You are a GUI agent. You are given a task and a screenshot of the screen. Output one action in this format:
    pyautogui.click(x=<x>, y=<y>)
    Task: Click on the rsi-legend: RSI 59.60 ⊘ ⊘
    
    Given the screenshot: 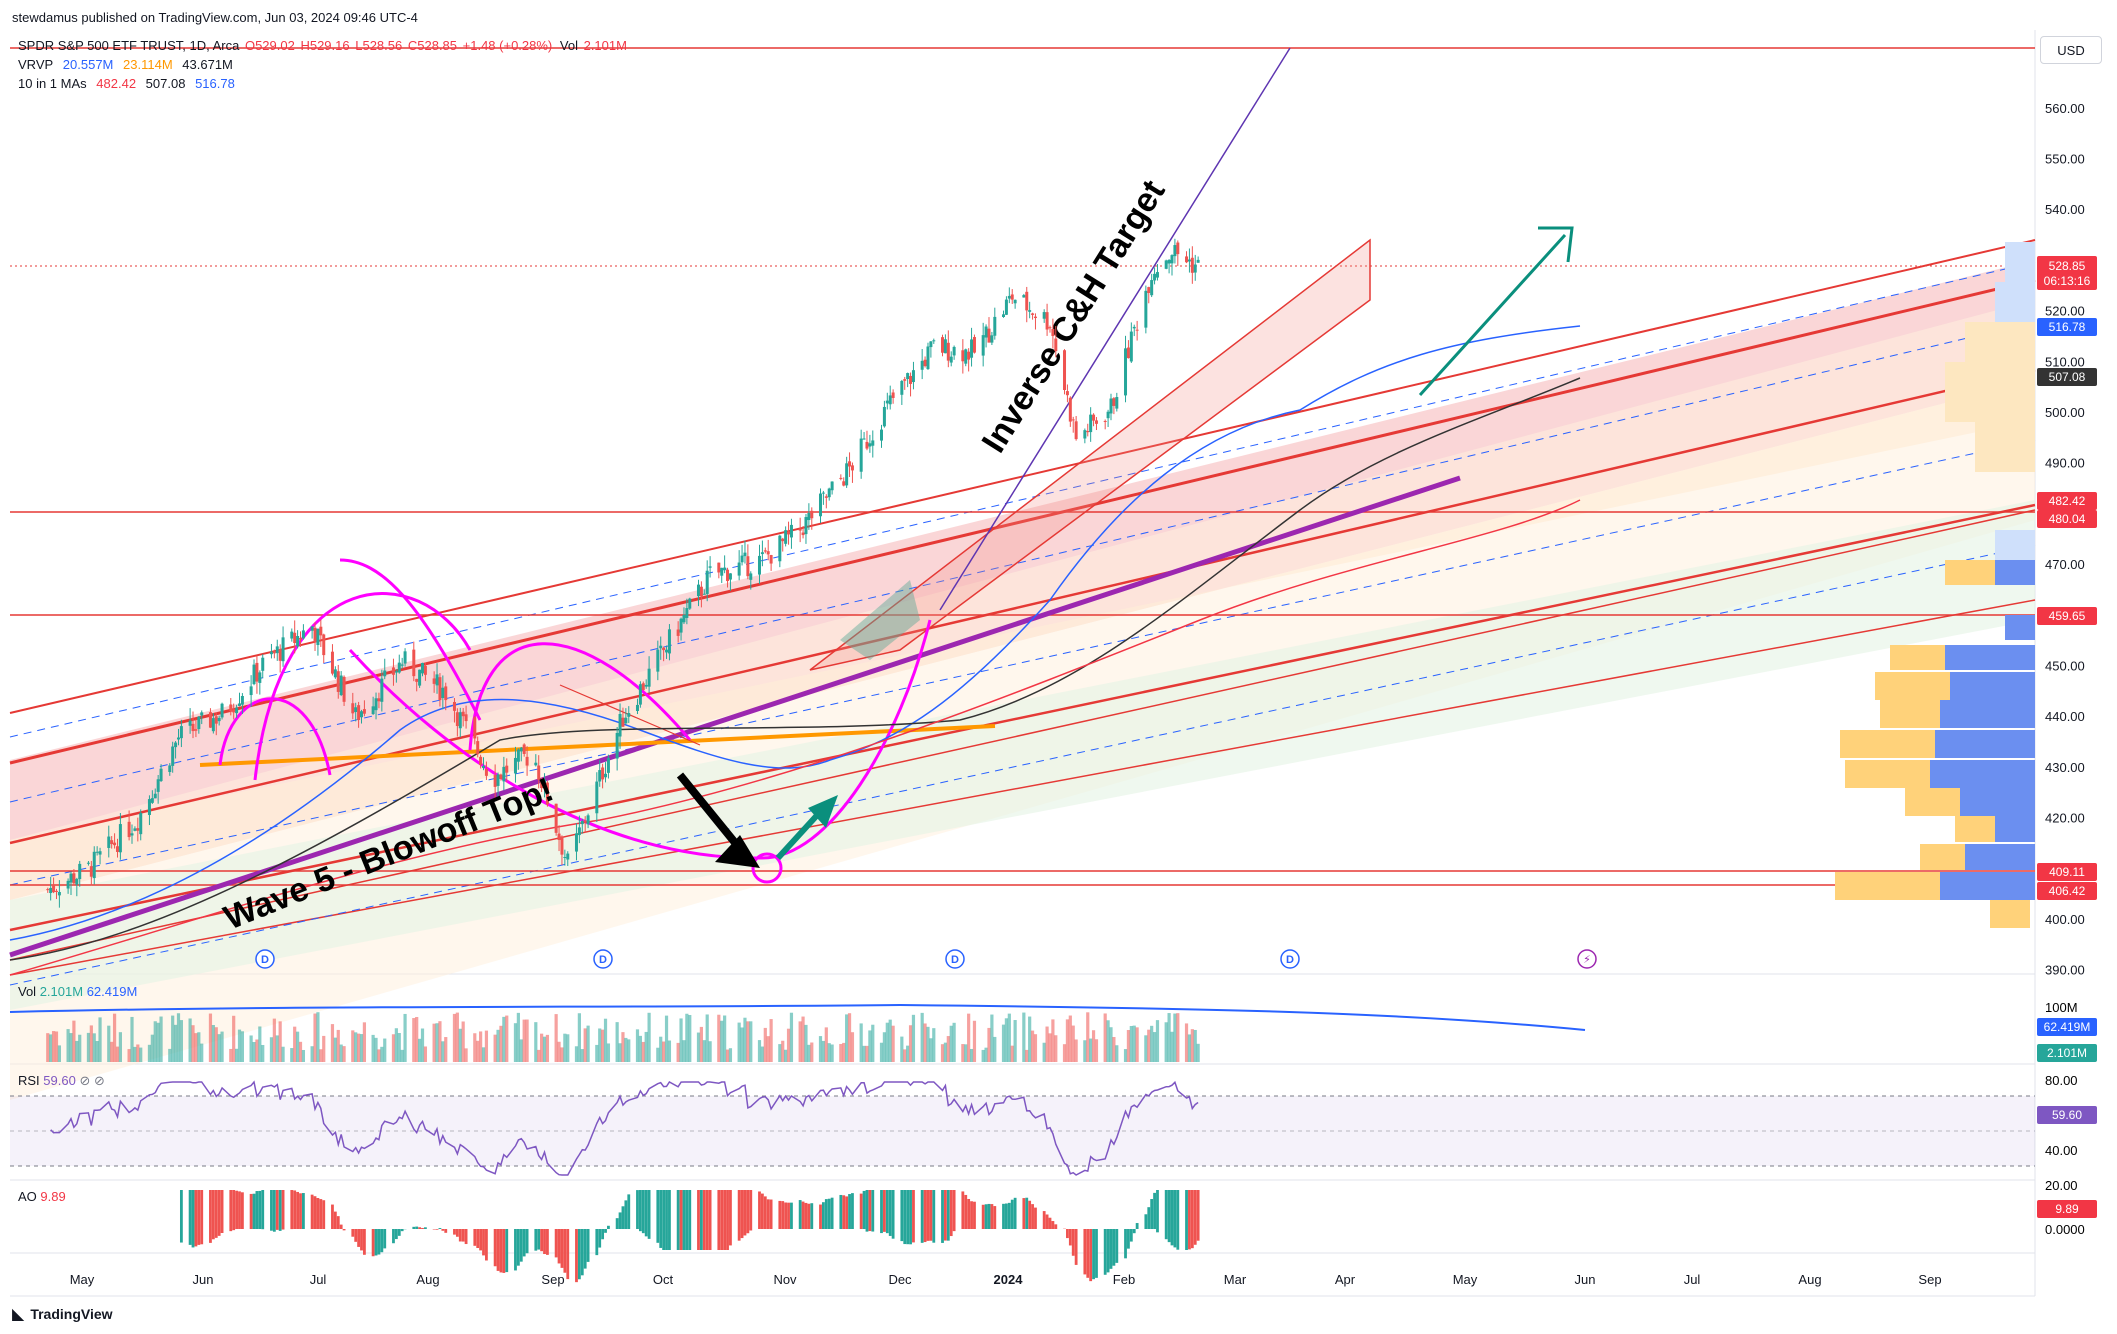 What is the action you would take?
    pyautogui.click(x=61, y=1081)
    